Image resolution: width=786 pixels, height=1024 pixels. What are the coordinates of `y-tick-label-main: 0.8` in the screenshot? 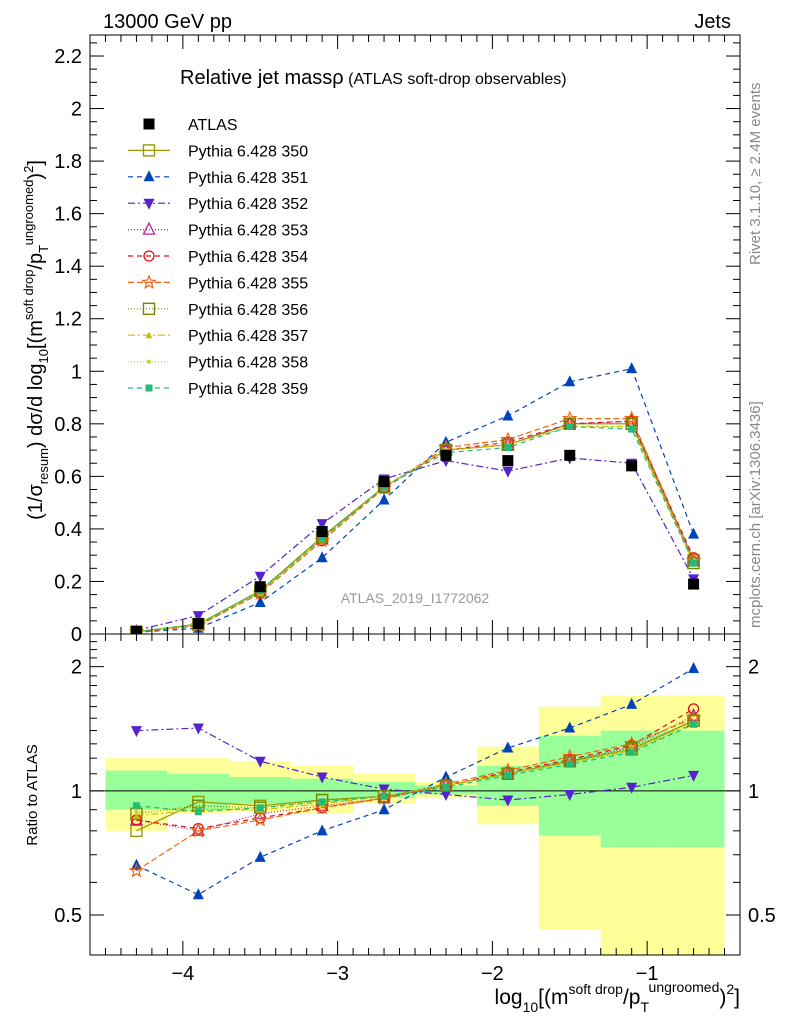 It's located at (68, 425).